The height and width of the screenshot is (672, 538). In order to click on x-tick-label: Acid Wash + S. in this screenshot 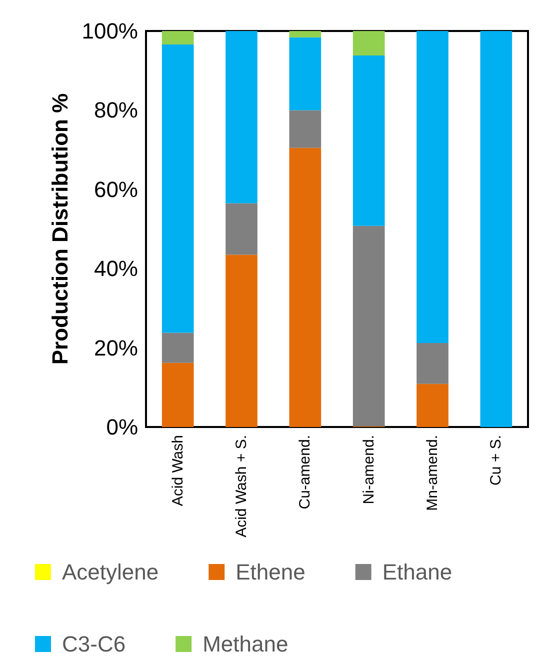, I will do `click(241, 486)`.